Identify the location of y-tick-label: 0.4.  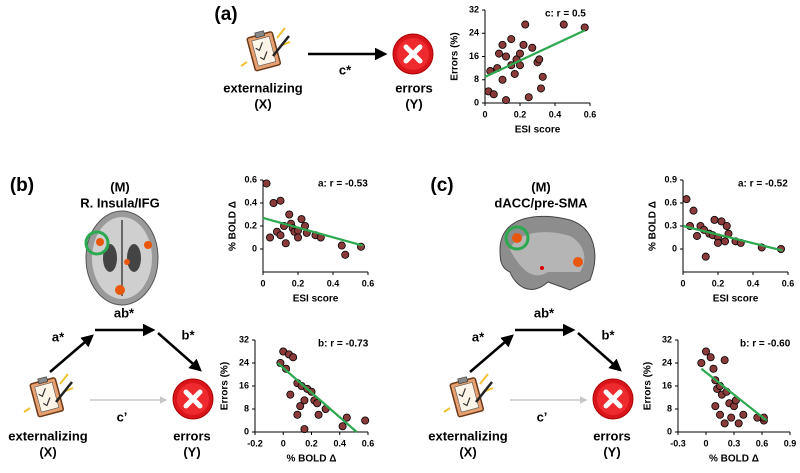
(250, 202).